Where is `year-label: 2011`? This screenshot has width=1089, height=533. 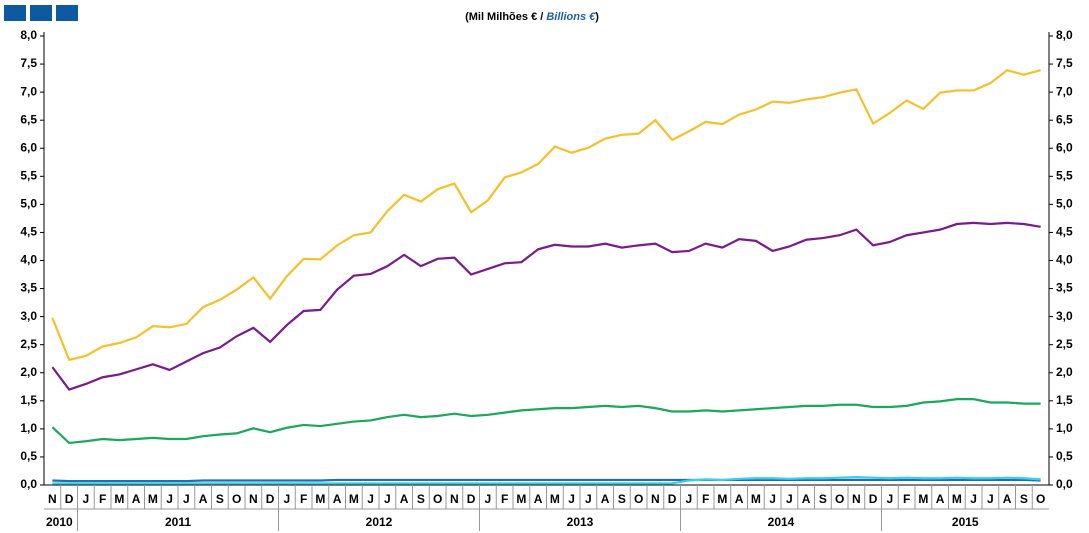 year-label: 2011 is located at coordinates (178, 522).